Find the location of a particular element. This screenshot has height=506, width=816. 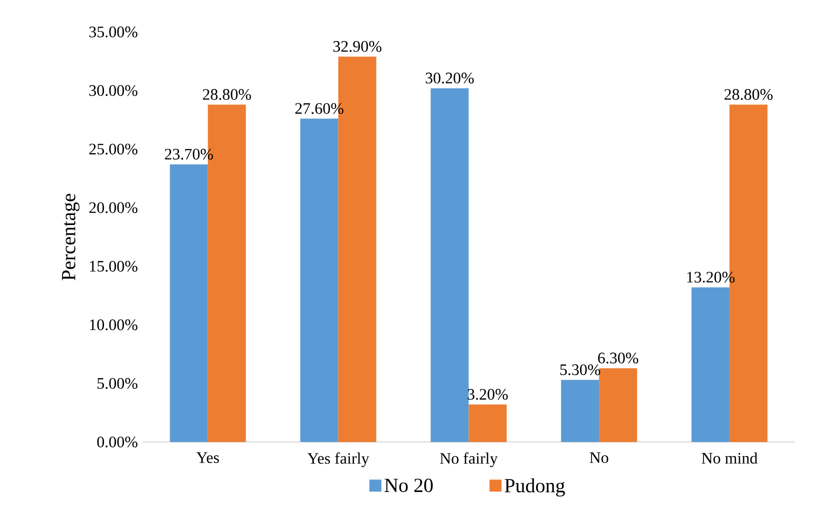

x-tick-label: Yes is located at coordinates (207, 458).